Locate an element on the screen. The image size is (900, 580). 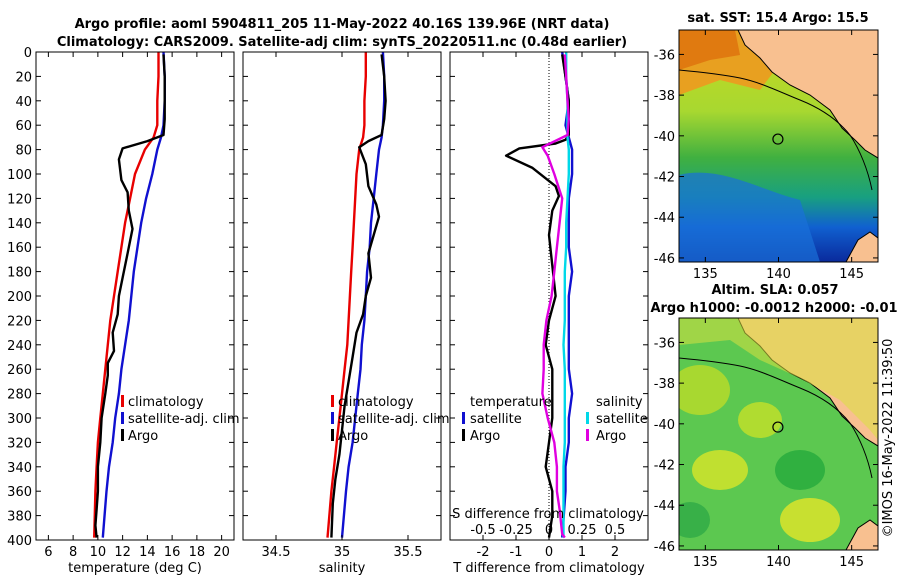
temp-ytick-label: 340 is located at coordinates (19, 468).